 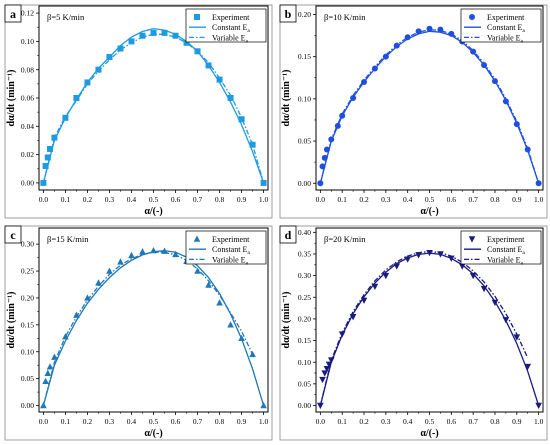 What do you see at coordinates (27, 69) in the screenshot?
I see `y-tick-label: 0.08` at bounding box center [27, 69].